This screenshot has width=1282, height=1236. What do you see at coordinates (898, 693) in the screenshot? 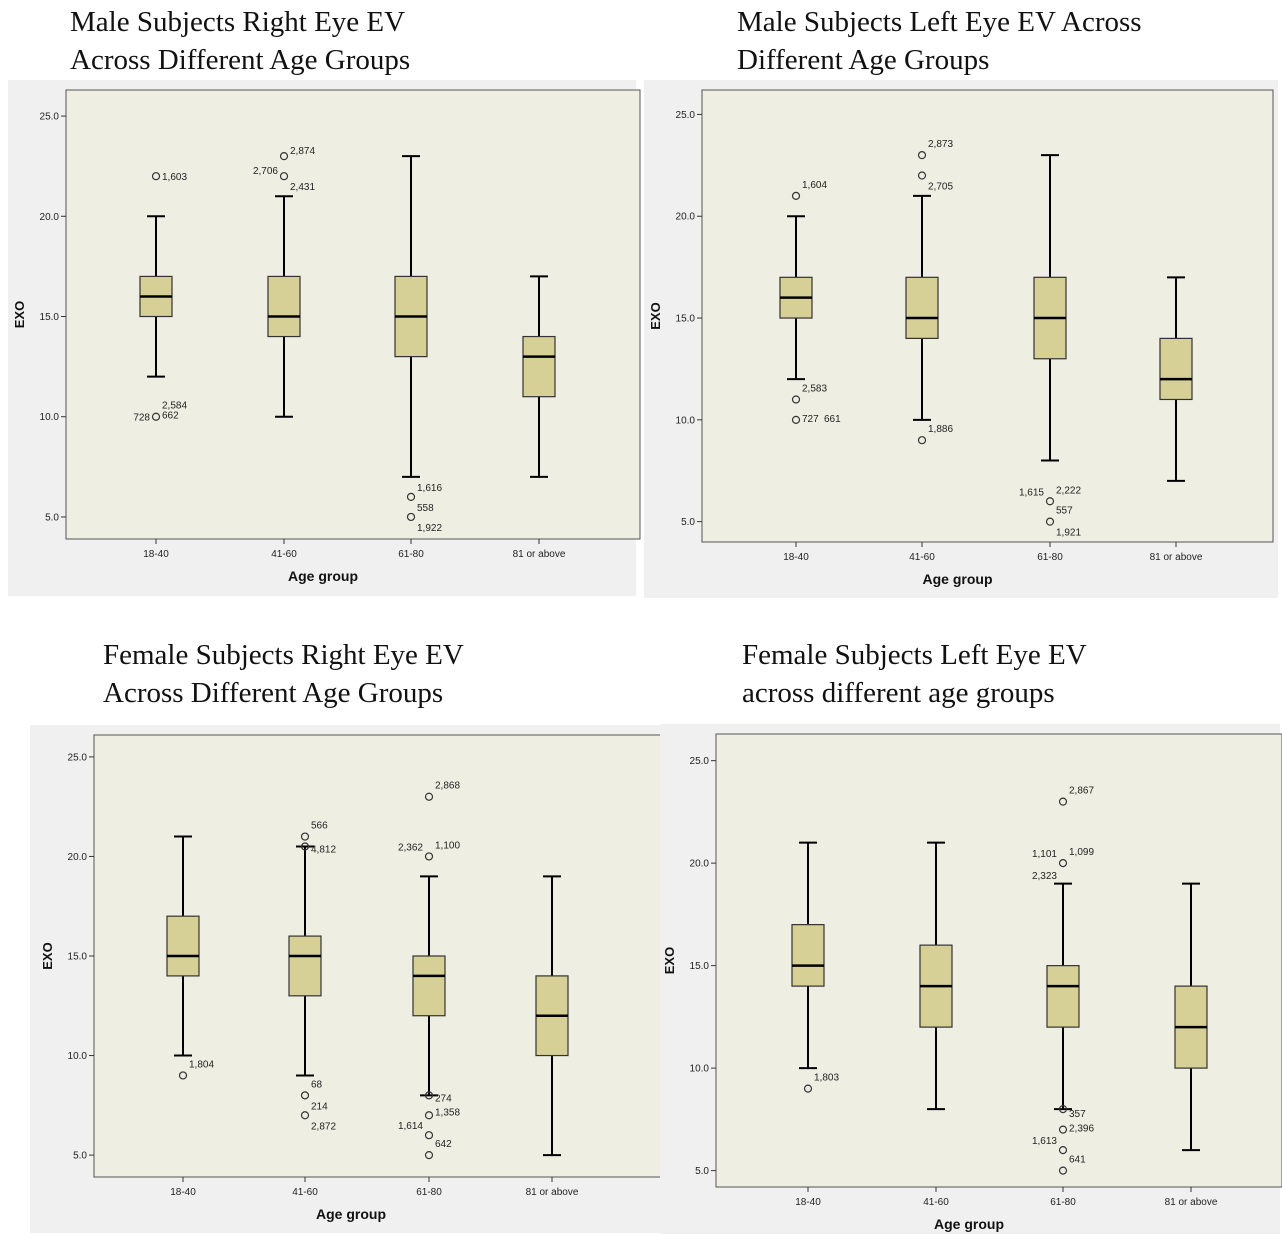
I see `chart-title-line: across different age groups` at bounding box center [898, 693].